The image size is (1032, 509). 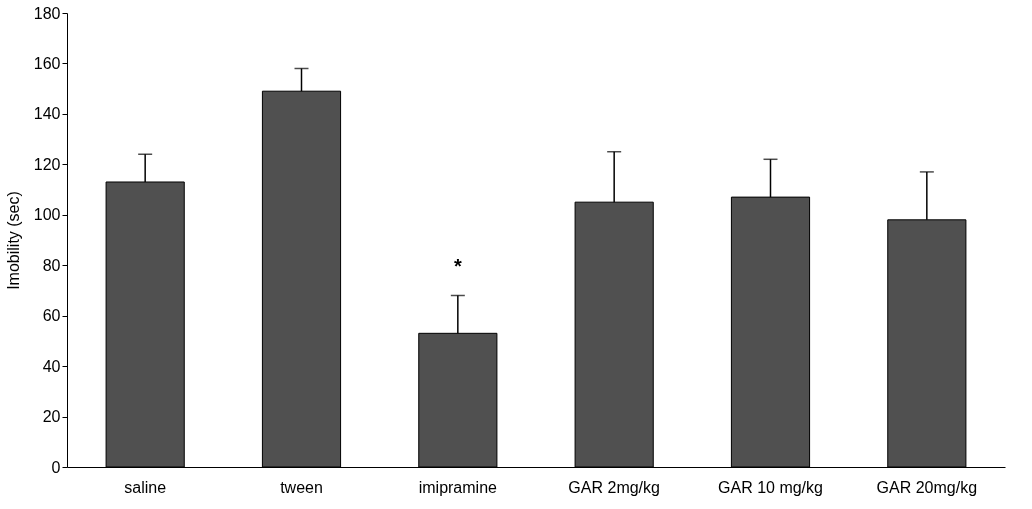 I want to click on annotation: *, so click(x=457, y=266).